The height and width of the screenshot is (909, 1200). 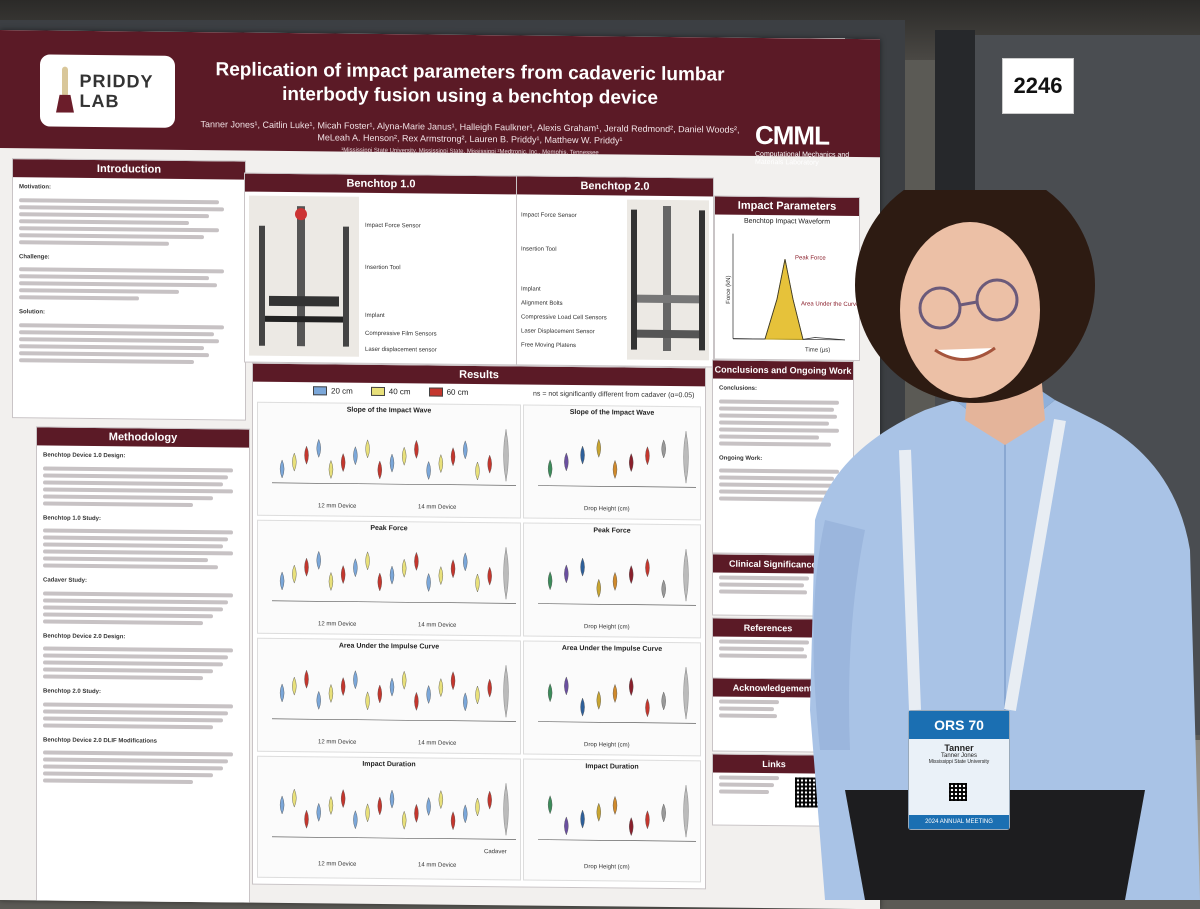 What do you see at coordinates (959, 725) in the screenshot?
I see `badge-org: ORS 70` at bounding box center [959, 725].